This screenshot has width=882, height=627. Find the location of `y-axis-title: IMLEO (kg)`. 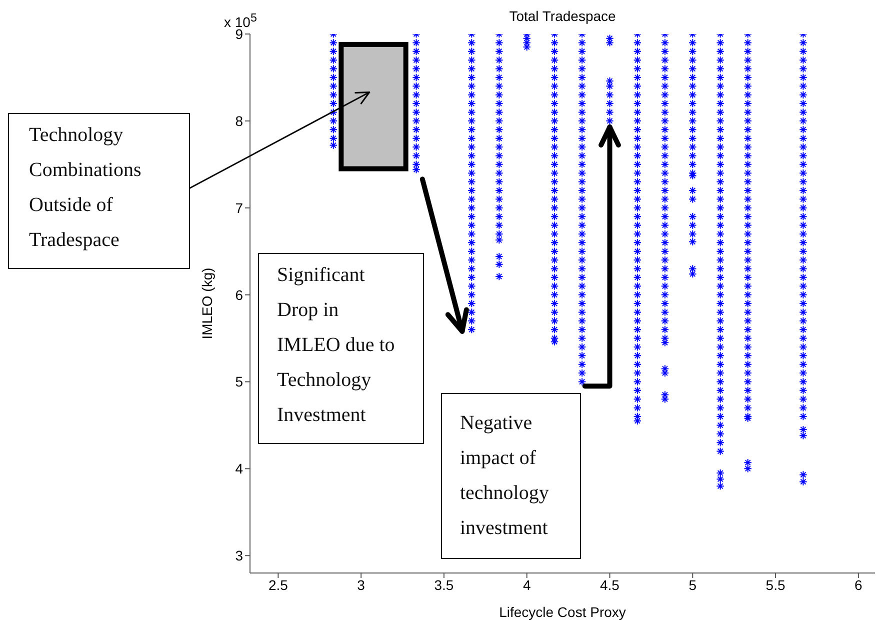

y-axis-title: IMLEO (kg) is located at coordinates (207, 304).